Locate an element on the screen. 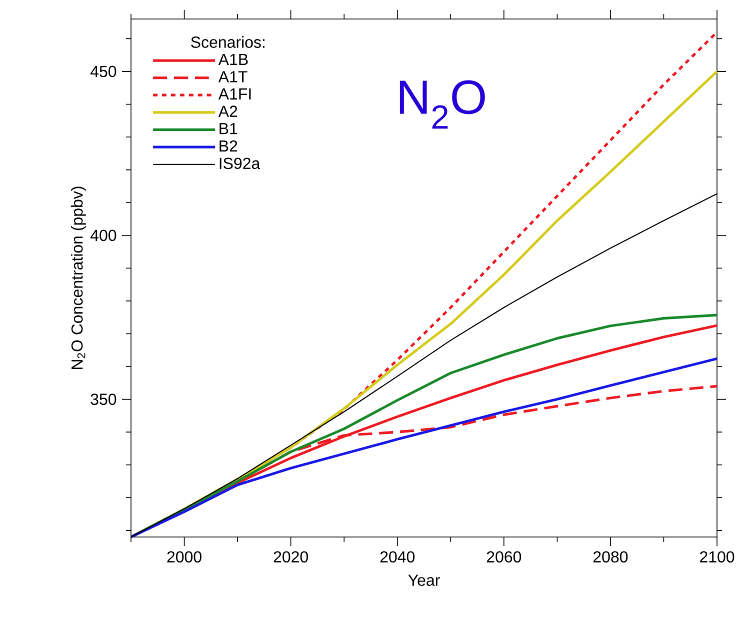 The width and height of the screenshot is (747, 624). annotation: N$_{2}$O is located at coordinates (442, 104).